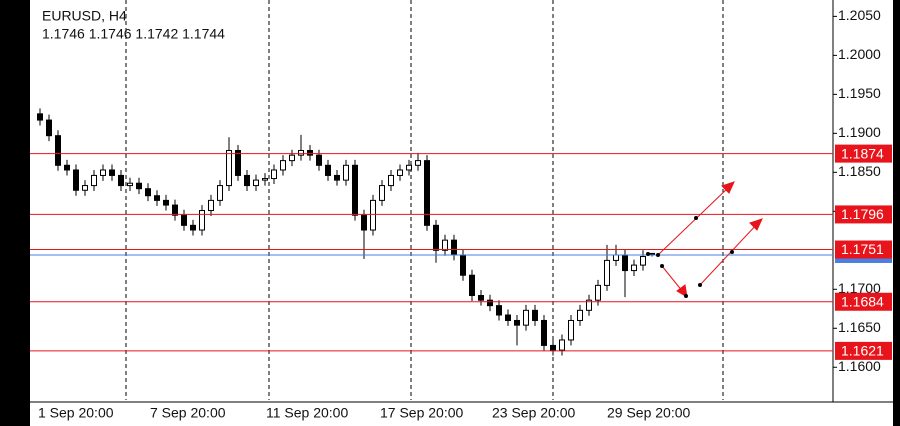  Describe the element at coordinates (534, 413) in the screenshot. I see `x-tick-label: 23 Sep 20:00` at that location.